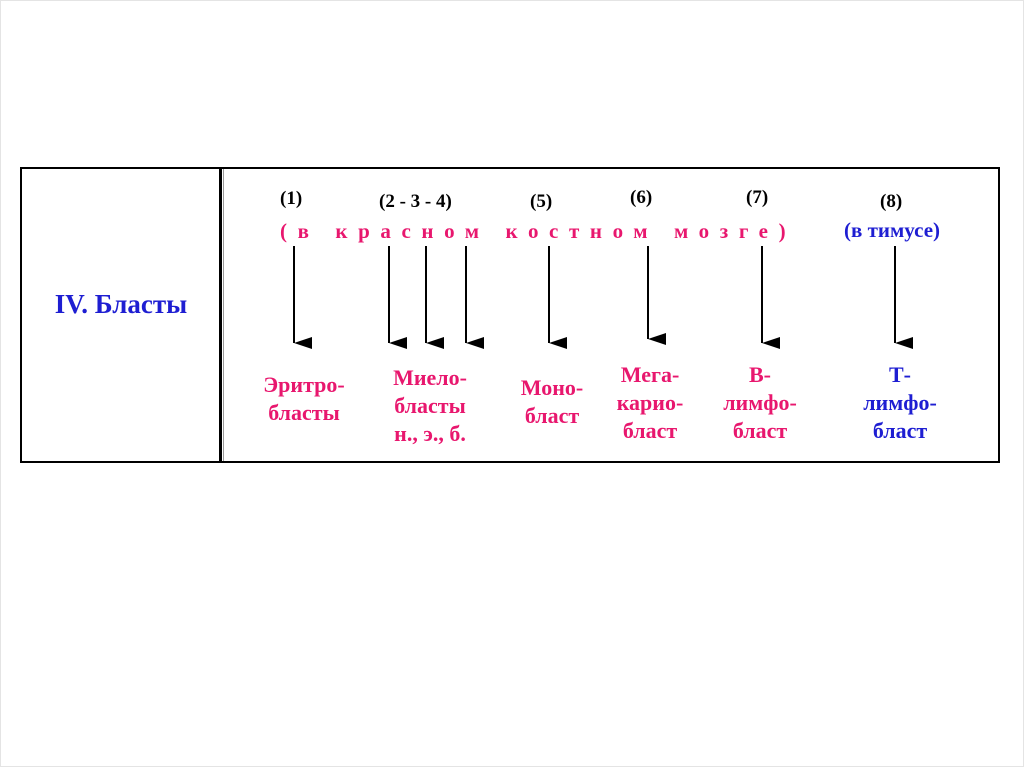 This screenshot has width=1024, height=767. Describe the element at coordinates (641, 197) in the screenshot. I see `number-label-6: (6)` at that location.